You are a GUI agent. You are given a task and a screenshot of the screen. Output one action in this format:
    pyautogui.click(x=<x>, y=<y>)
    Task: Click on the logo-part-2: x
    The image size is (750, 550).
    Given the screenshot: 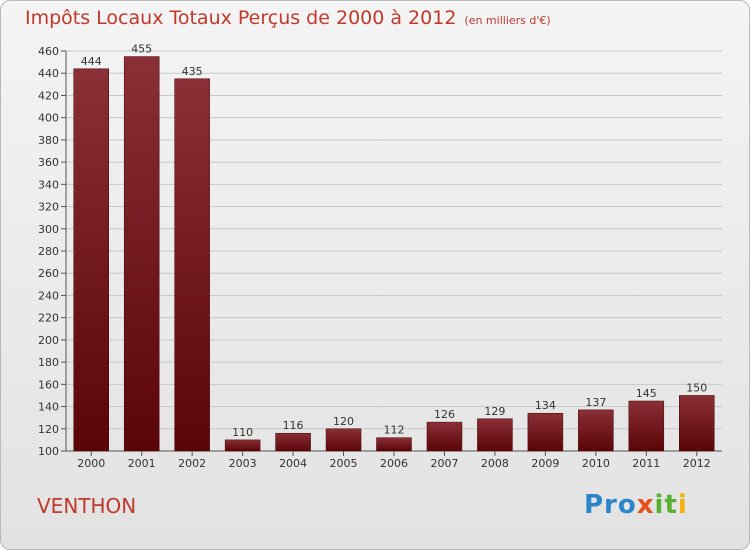 What is the action you would take?
    pyautogui.click(x=645, y=505)
    